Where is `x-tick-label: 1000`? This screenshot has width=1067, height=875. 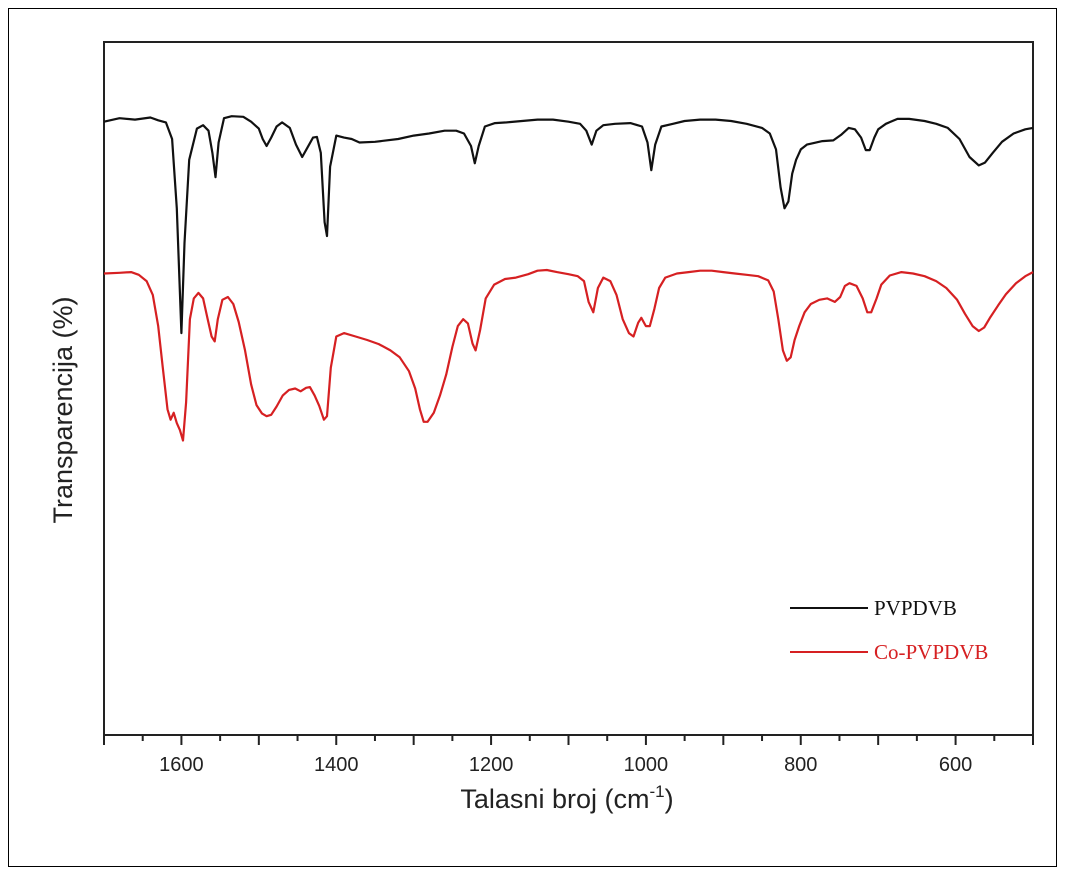 x-tick-label: 1000 is located at coordinates (646, 765).